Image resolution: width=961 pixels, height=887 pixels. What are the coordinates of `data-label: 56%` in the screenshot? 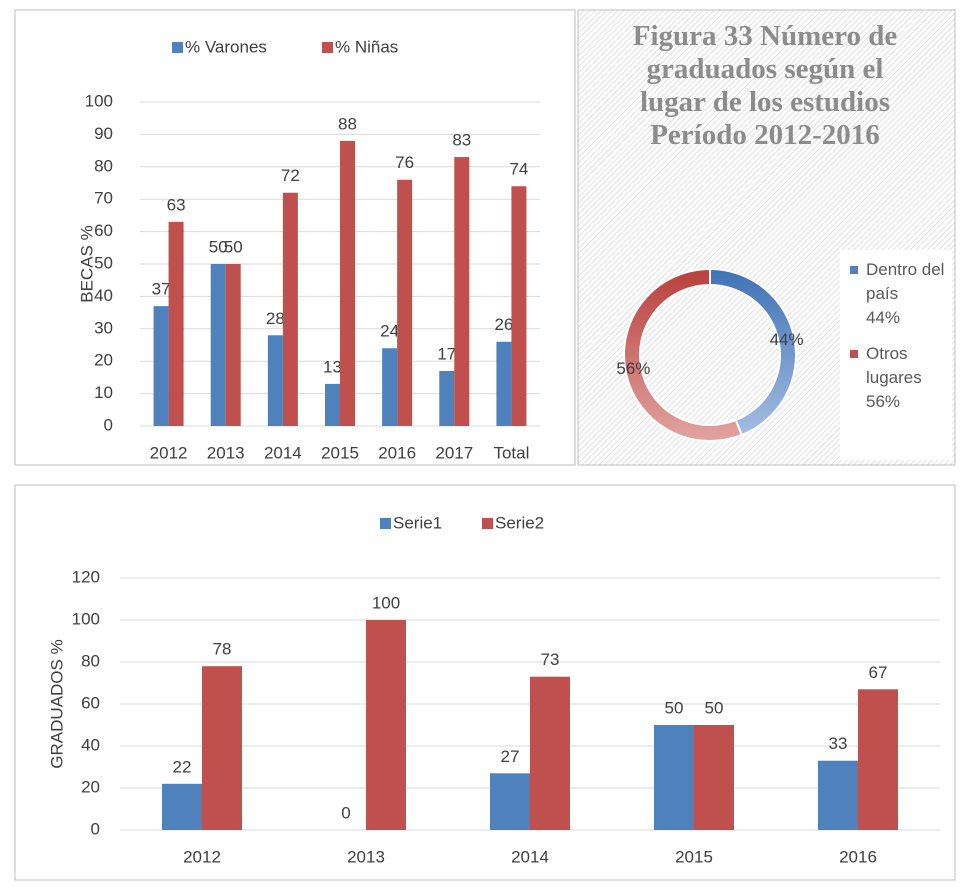 It's located at (633, 368).